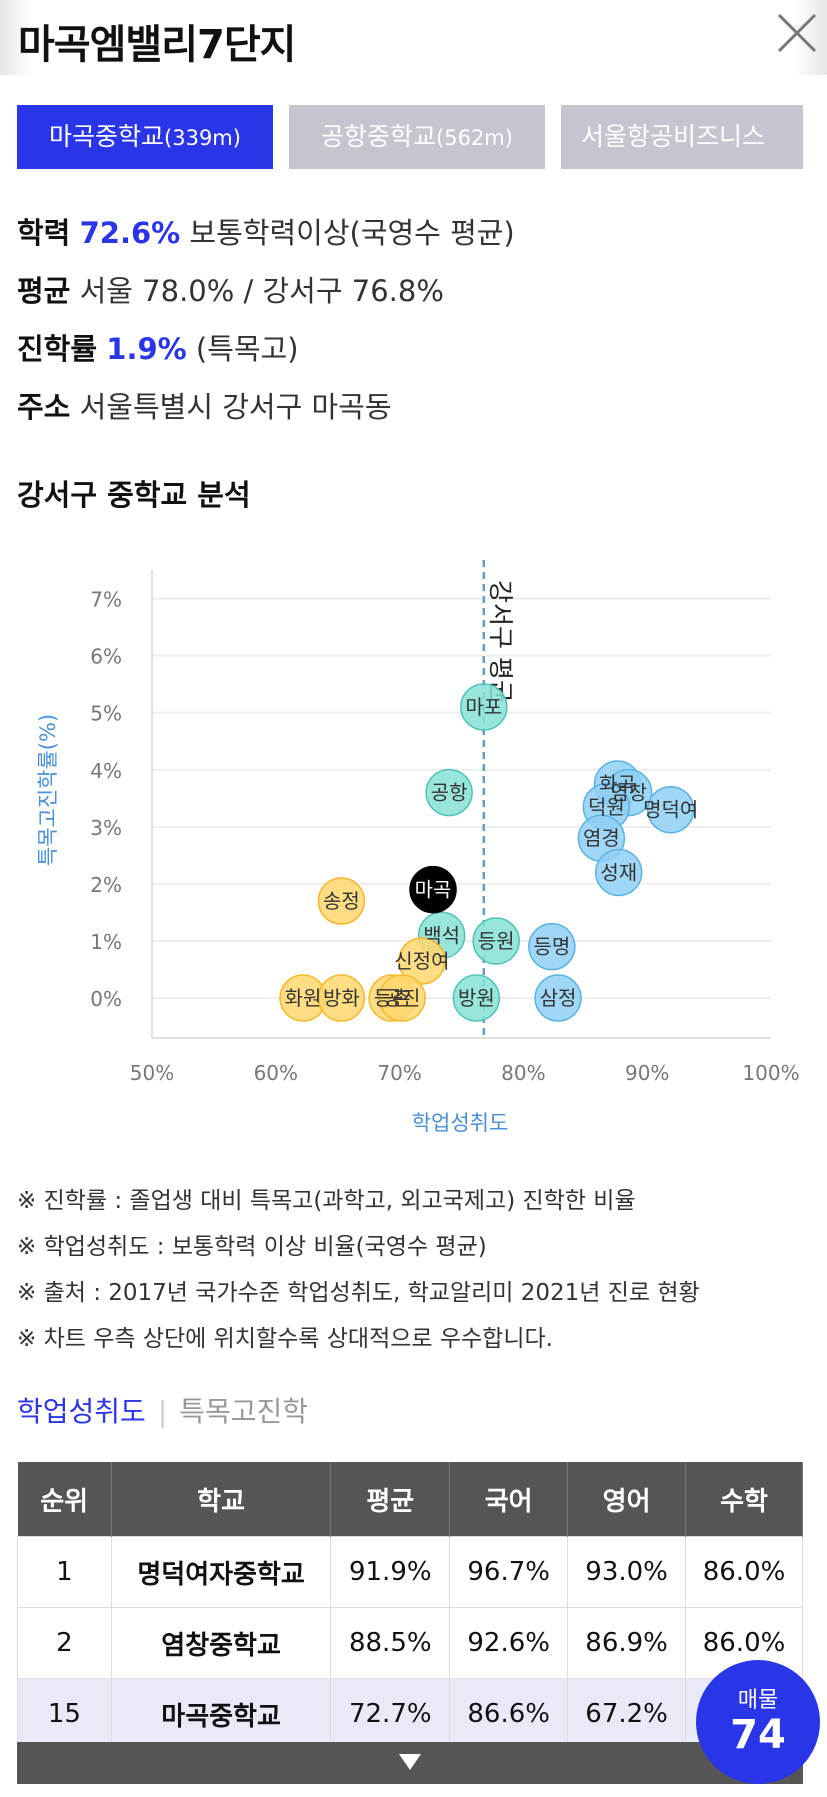 This screenshot has height=1797, width=827. I want to click on data-point-label: 마곡, so click(433, 890).